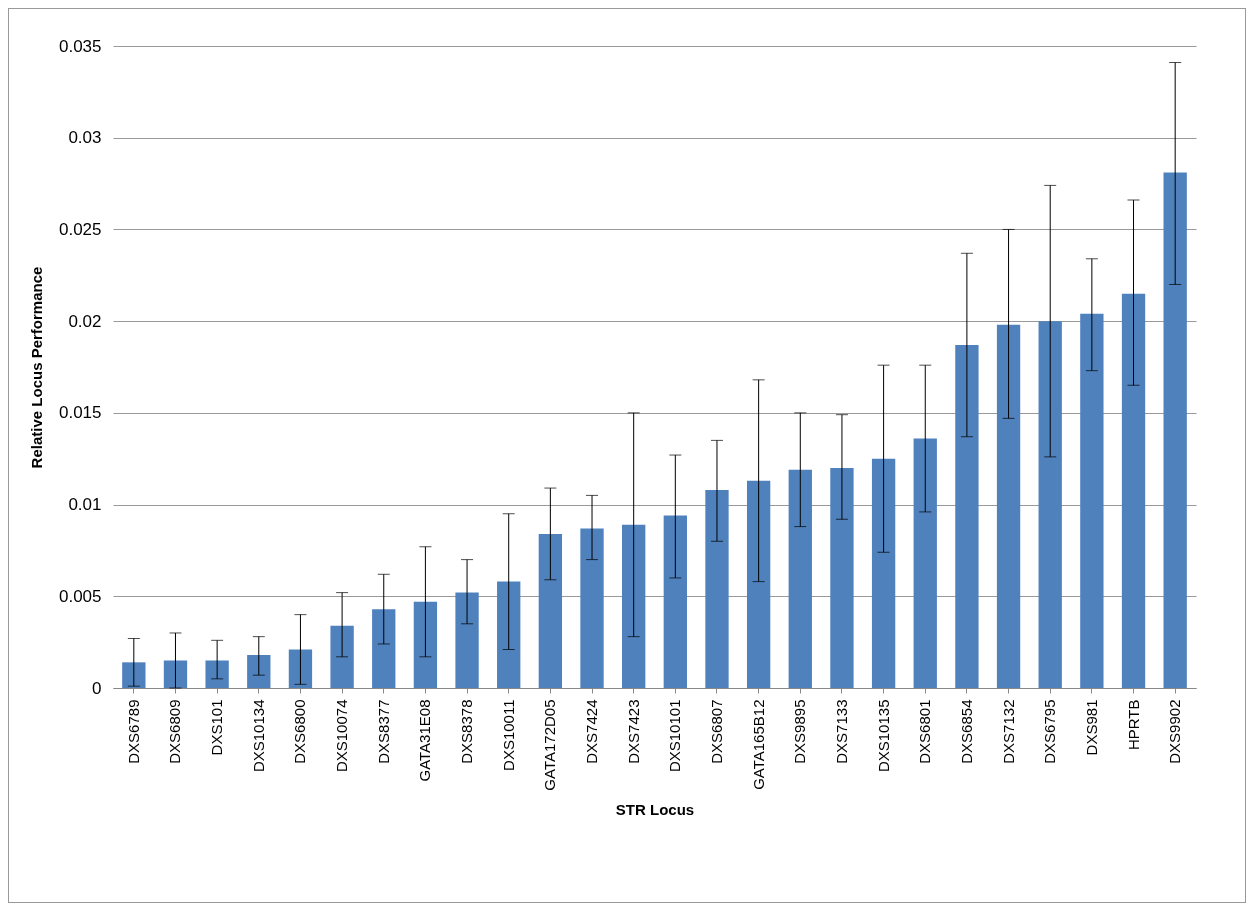 The height and width of the screenshot is (911, 1255). Describe the element at coordinates (342, 736) in the screenshot. I see `x-tick-label: DXS10074` at that location.